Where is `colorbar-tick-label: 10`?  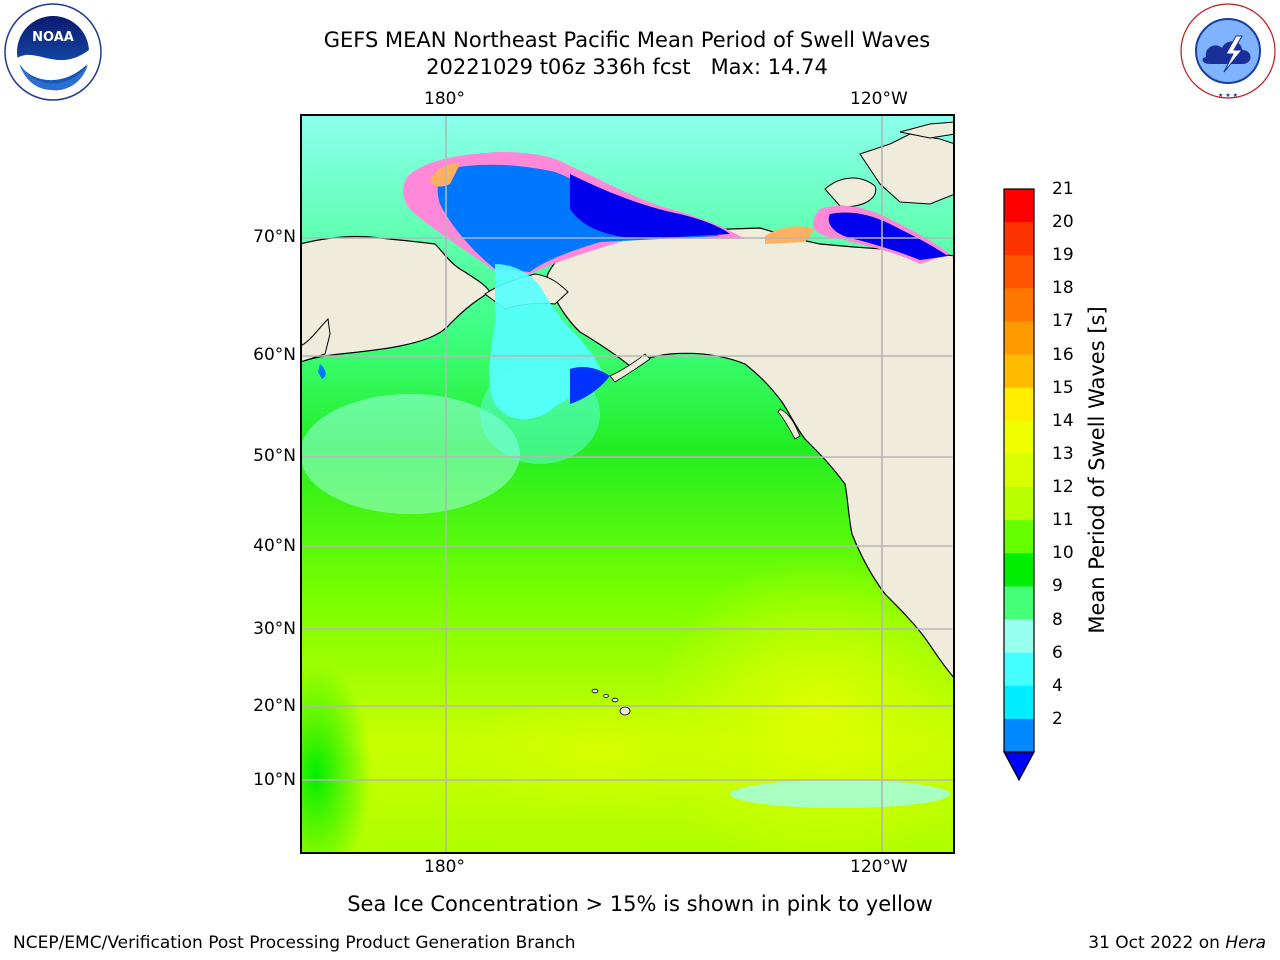
colorbar-tick-label: 10 is located at coordinates (1063, 553).